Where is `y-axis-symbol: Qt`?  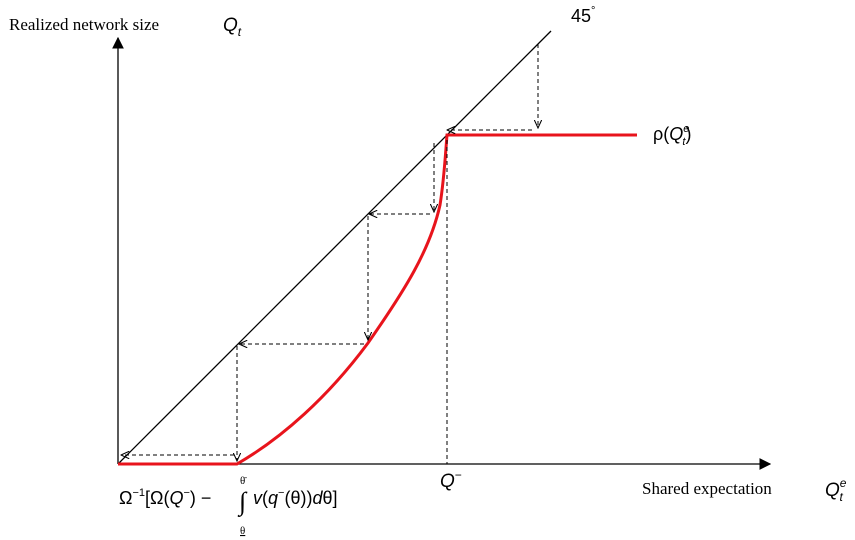 y-axis-symbol: Qt is located at coordinates (232, 27).